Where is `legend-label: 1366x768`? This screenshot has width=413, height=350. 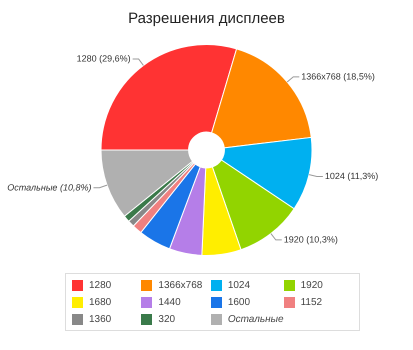
legend-label: 1366x768 is located at coordinates (180, 285).